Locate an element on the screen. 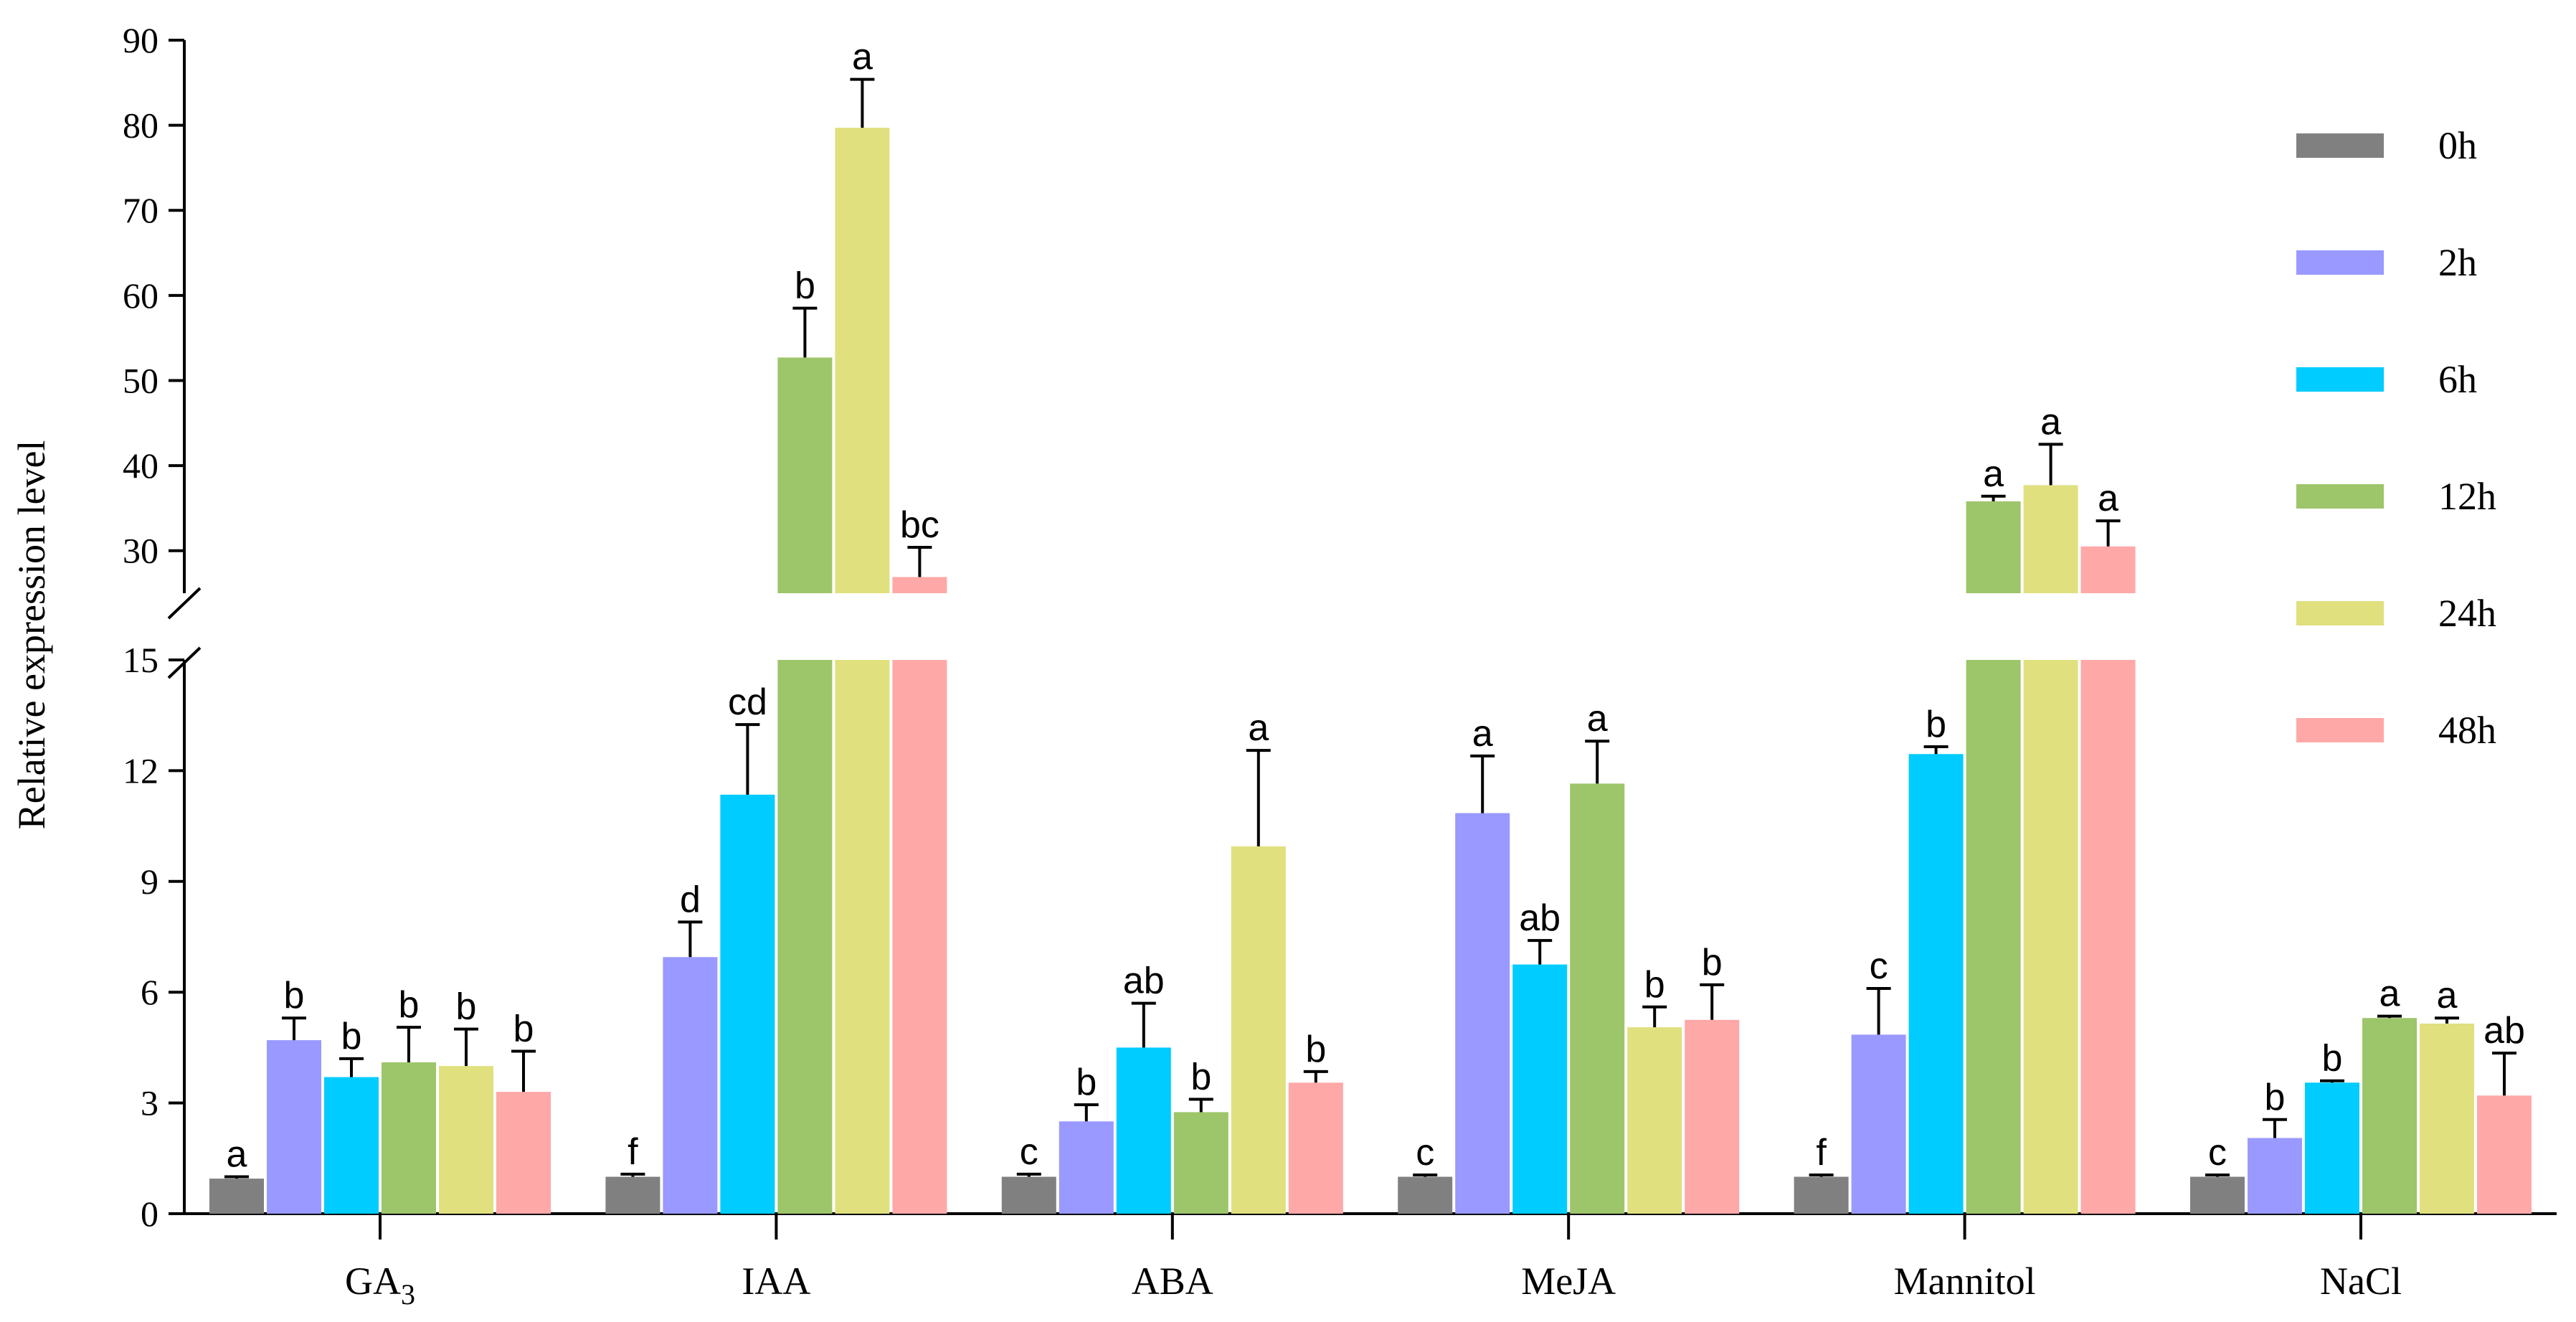 This screenshot has width=2576, height=1322. legend-label: 2h is located at coordinates (2457, 263).